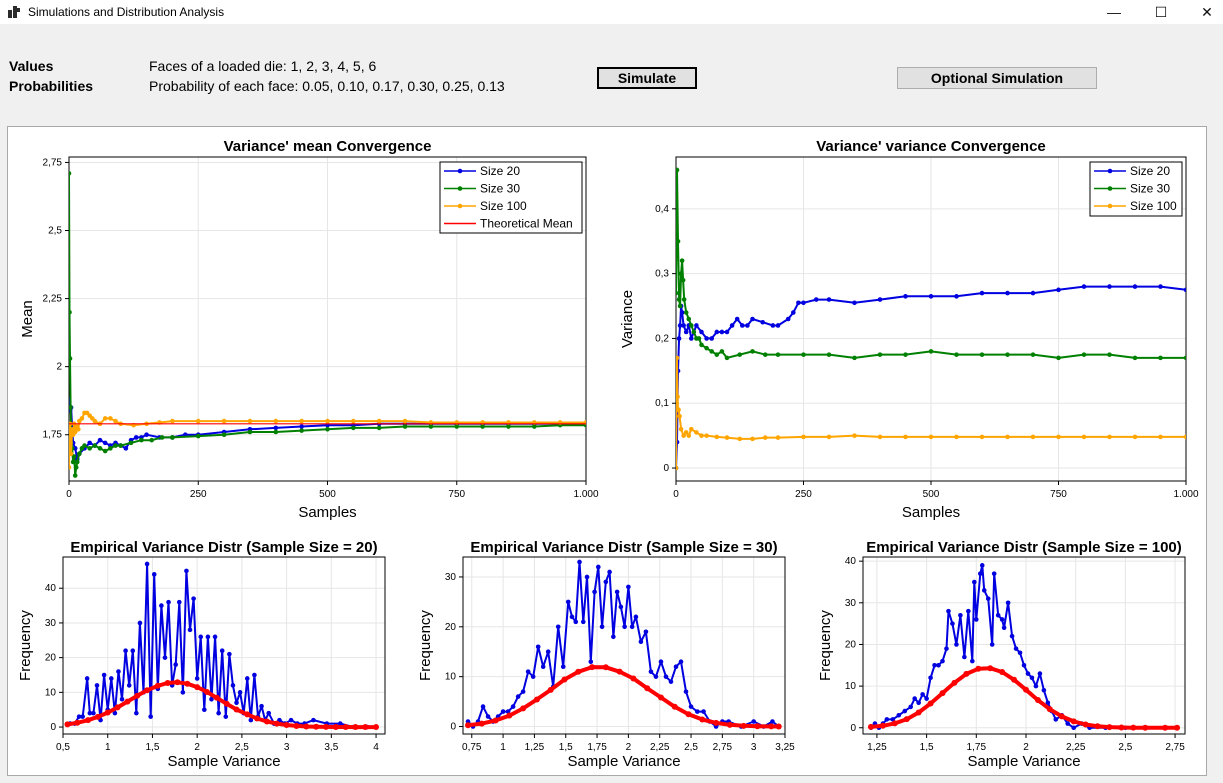 The image size is (1223, 783). Describe the element at coordinates (1161, 11) in the screenshot. I see `maximize-button: ☐` at that location.